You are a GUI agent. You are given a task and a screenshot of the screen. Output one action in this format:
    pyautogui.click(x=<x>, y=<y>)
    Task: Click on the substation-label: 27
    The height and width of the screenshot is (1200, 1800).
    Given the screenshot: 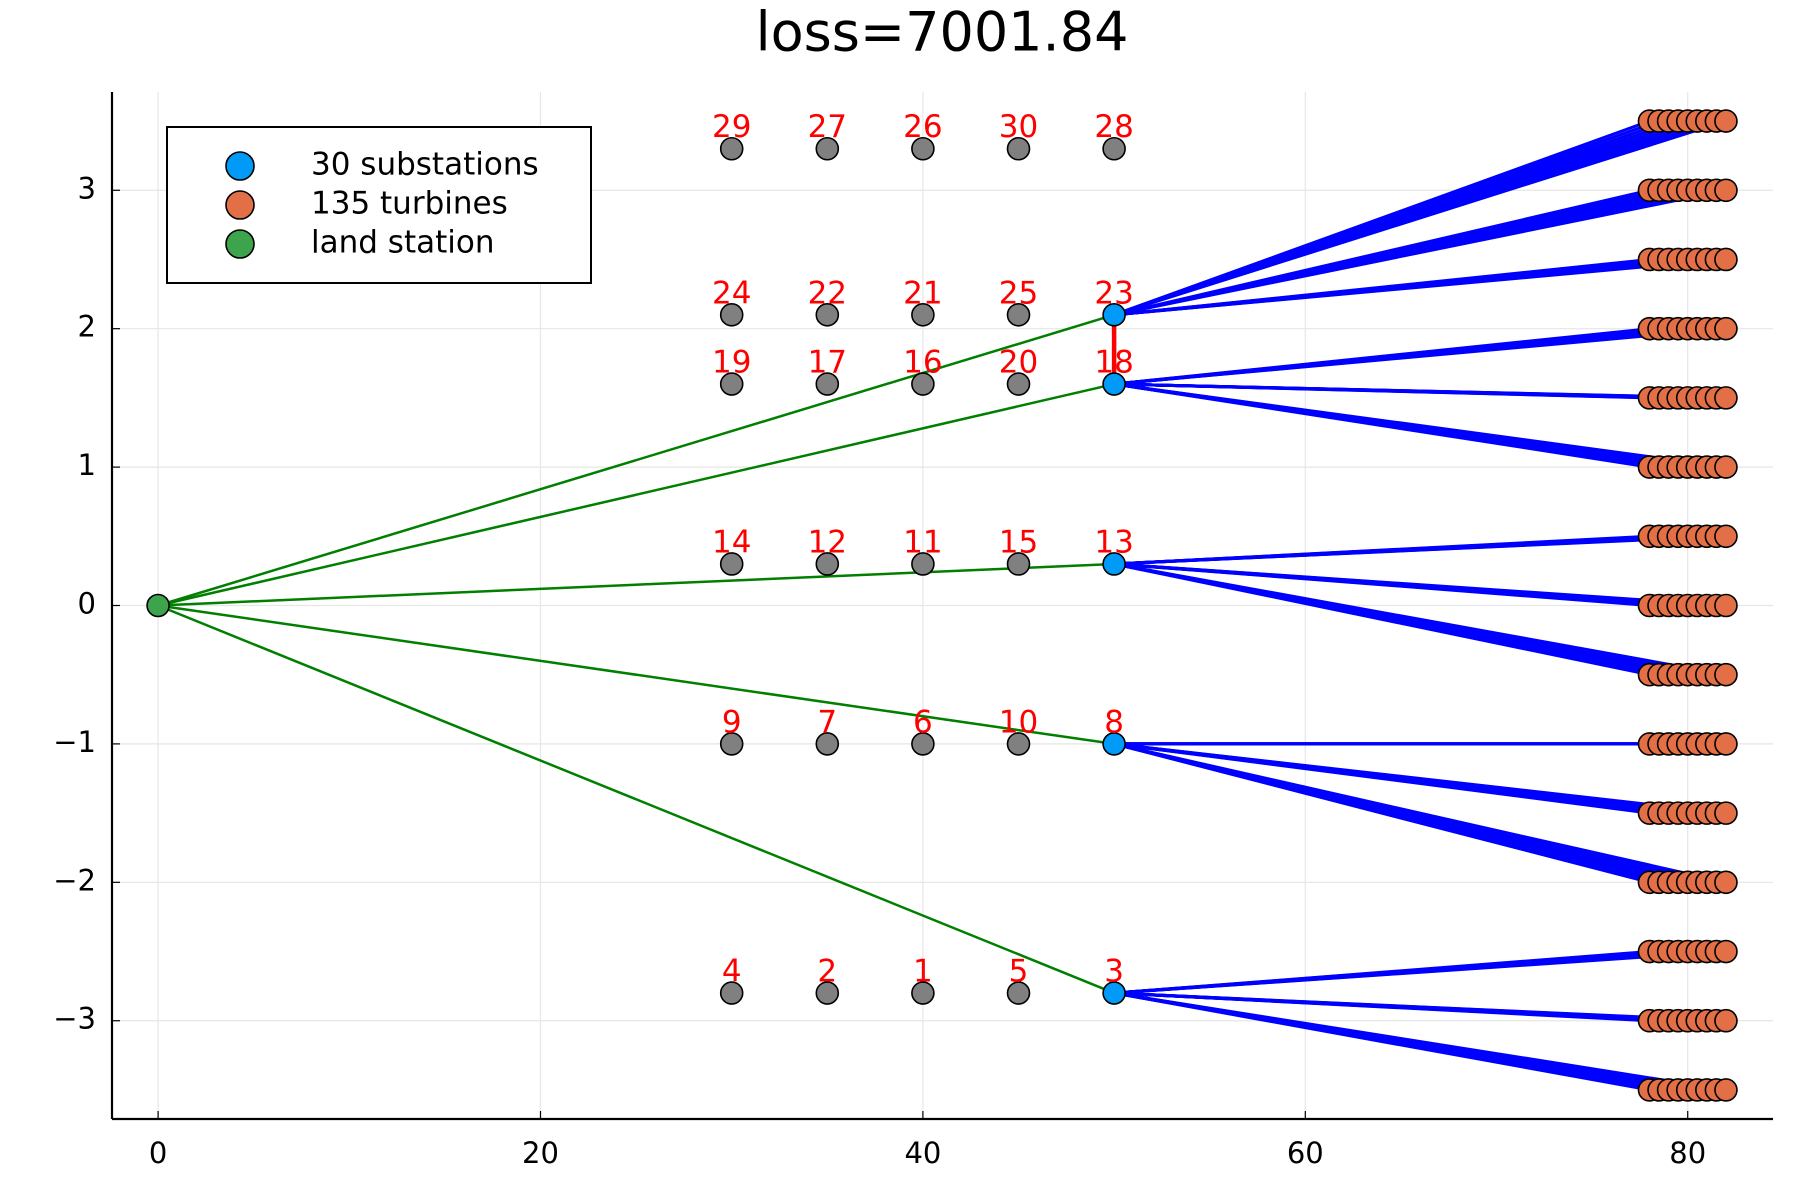 What is the action you would take?
    pyautogui.click(x=827, y=127)
    